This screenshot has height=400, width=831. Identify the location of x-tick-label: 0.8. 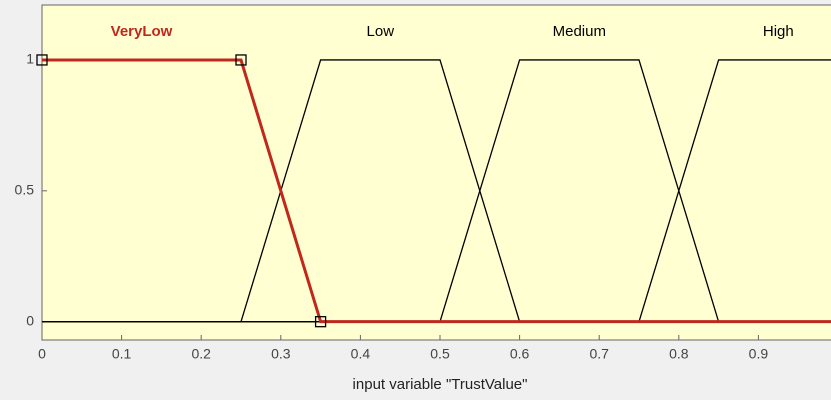
(679, 354).